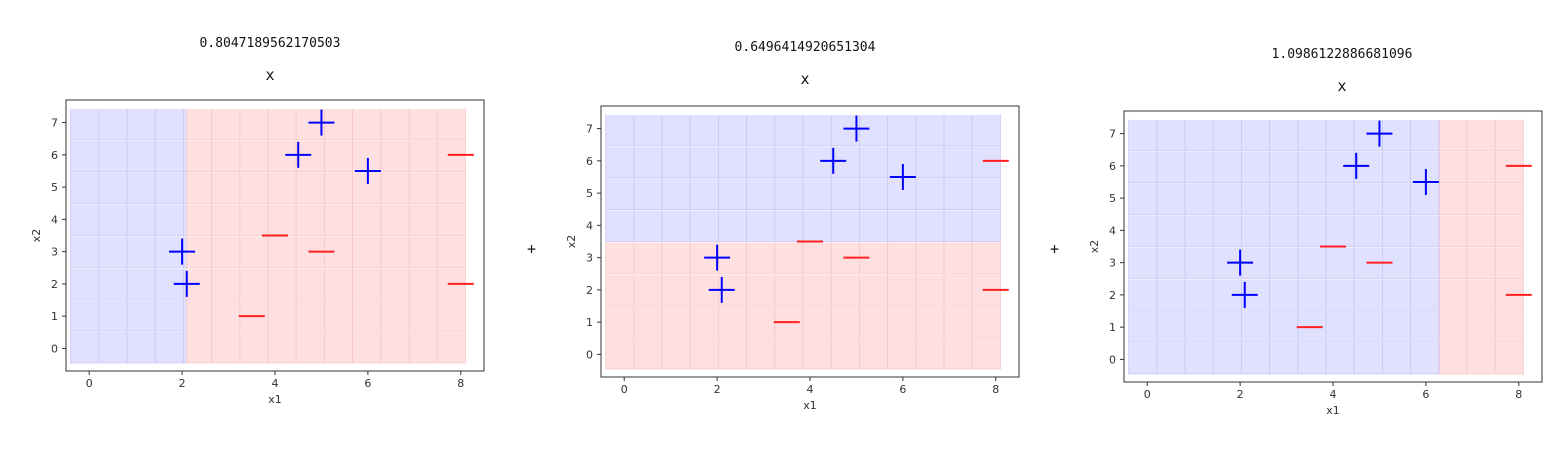  What do you see at coordinates (1112, 295) in the screenshot?
I see `y-tick-label: 2` at bounding box center [1112, 295].